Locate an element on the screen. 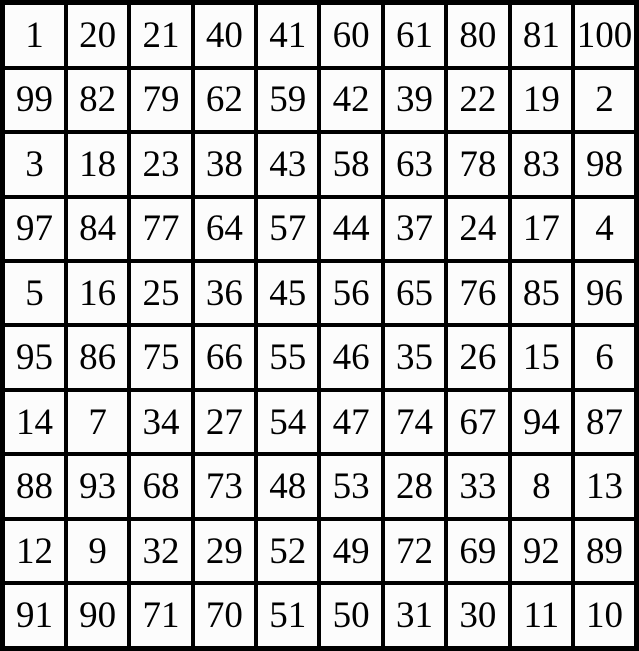  grid-cell: 22 is located at coordinates (478, 100).